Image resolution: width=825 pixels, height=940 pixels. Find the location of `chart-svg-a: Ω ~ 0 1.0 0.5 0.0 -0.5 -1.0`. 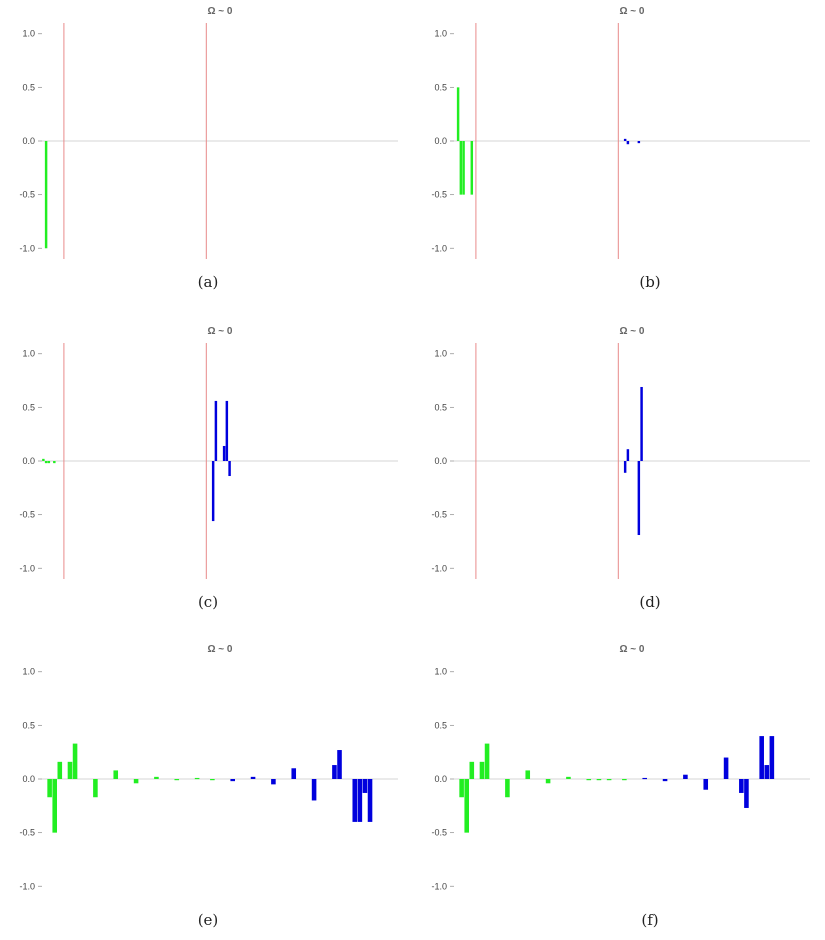

chart-svg-a: Ω ~ 0 1.0 0.5 0.0 -0.5 -1.0 is located at coordinates (208, 132).